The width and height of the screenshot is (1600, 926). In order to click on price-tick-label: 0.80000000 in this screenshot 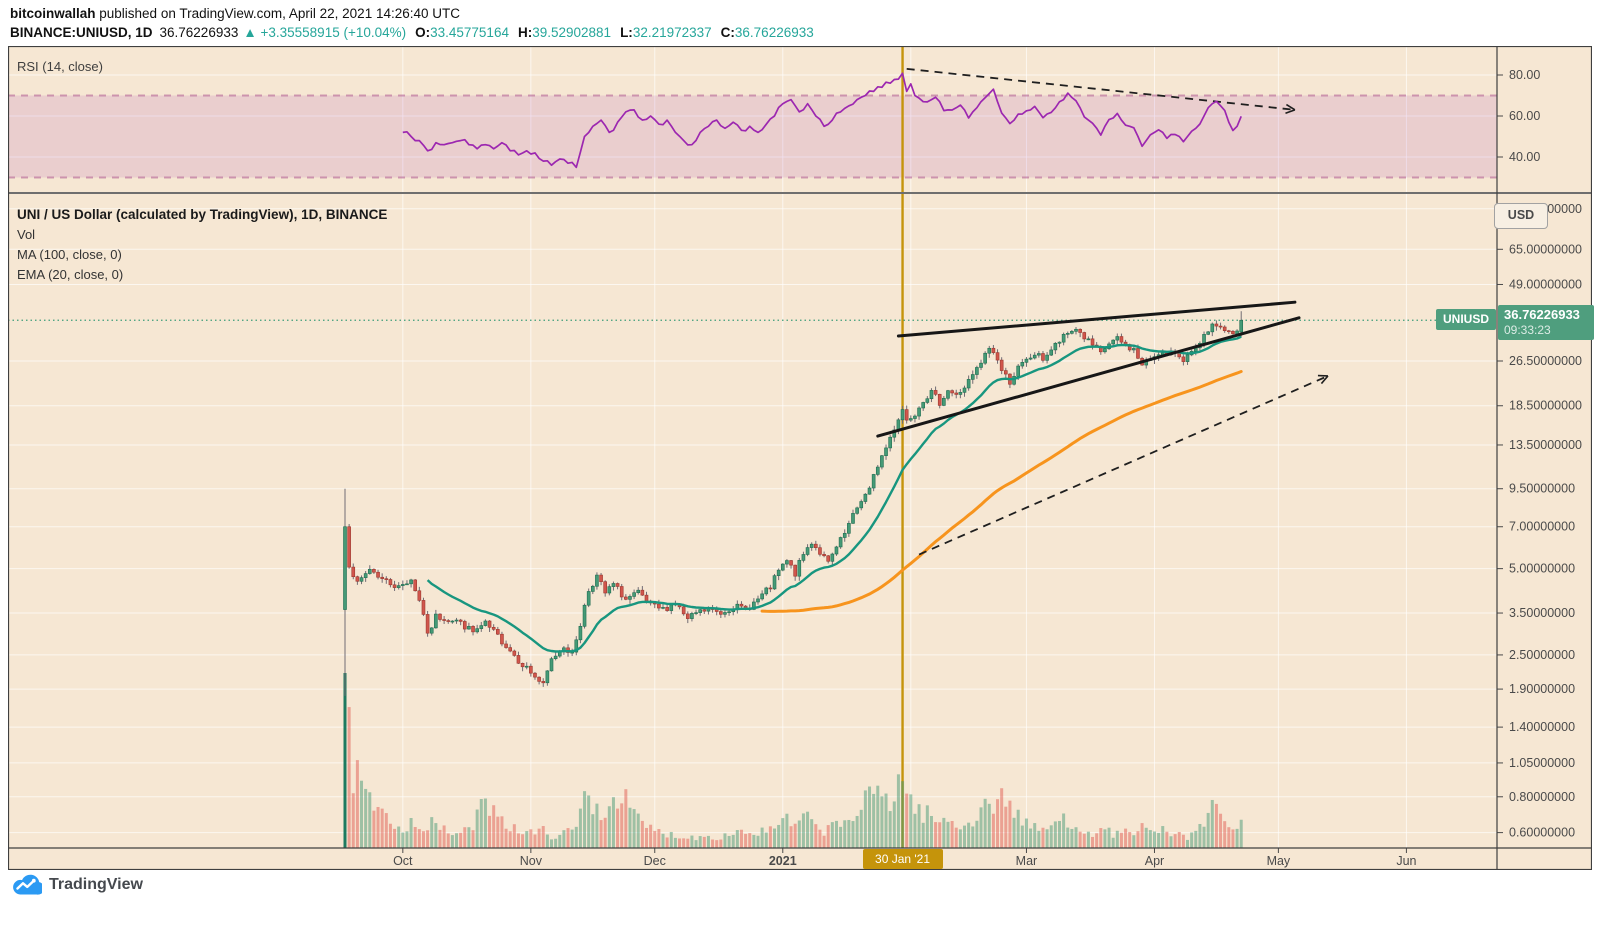, I will do `click(1542, 797)`.